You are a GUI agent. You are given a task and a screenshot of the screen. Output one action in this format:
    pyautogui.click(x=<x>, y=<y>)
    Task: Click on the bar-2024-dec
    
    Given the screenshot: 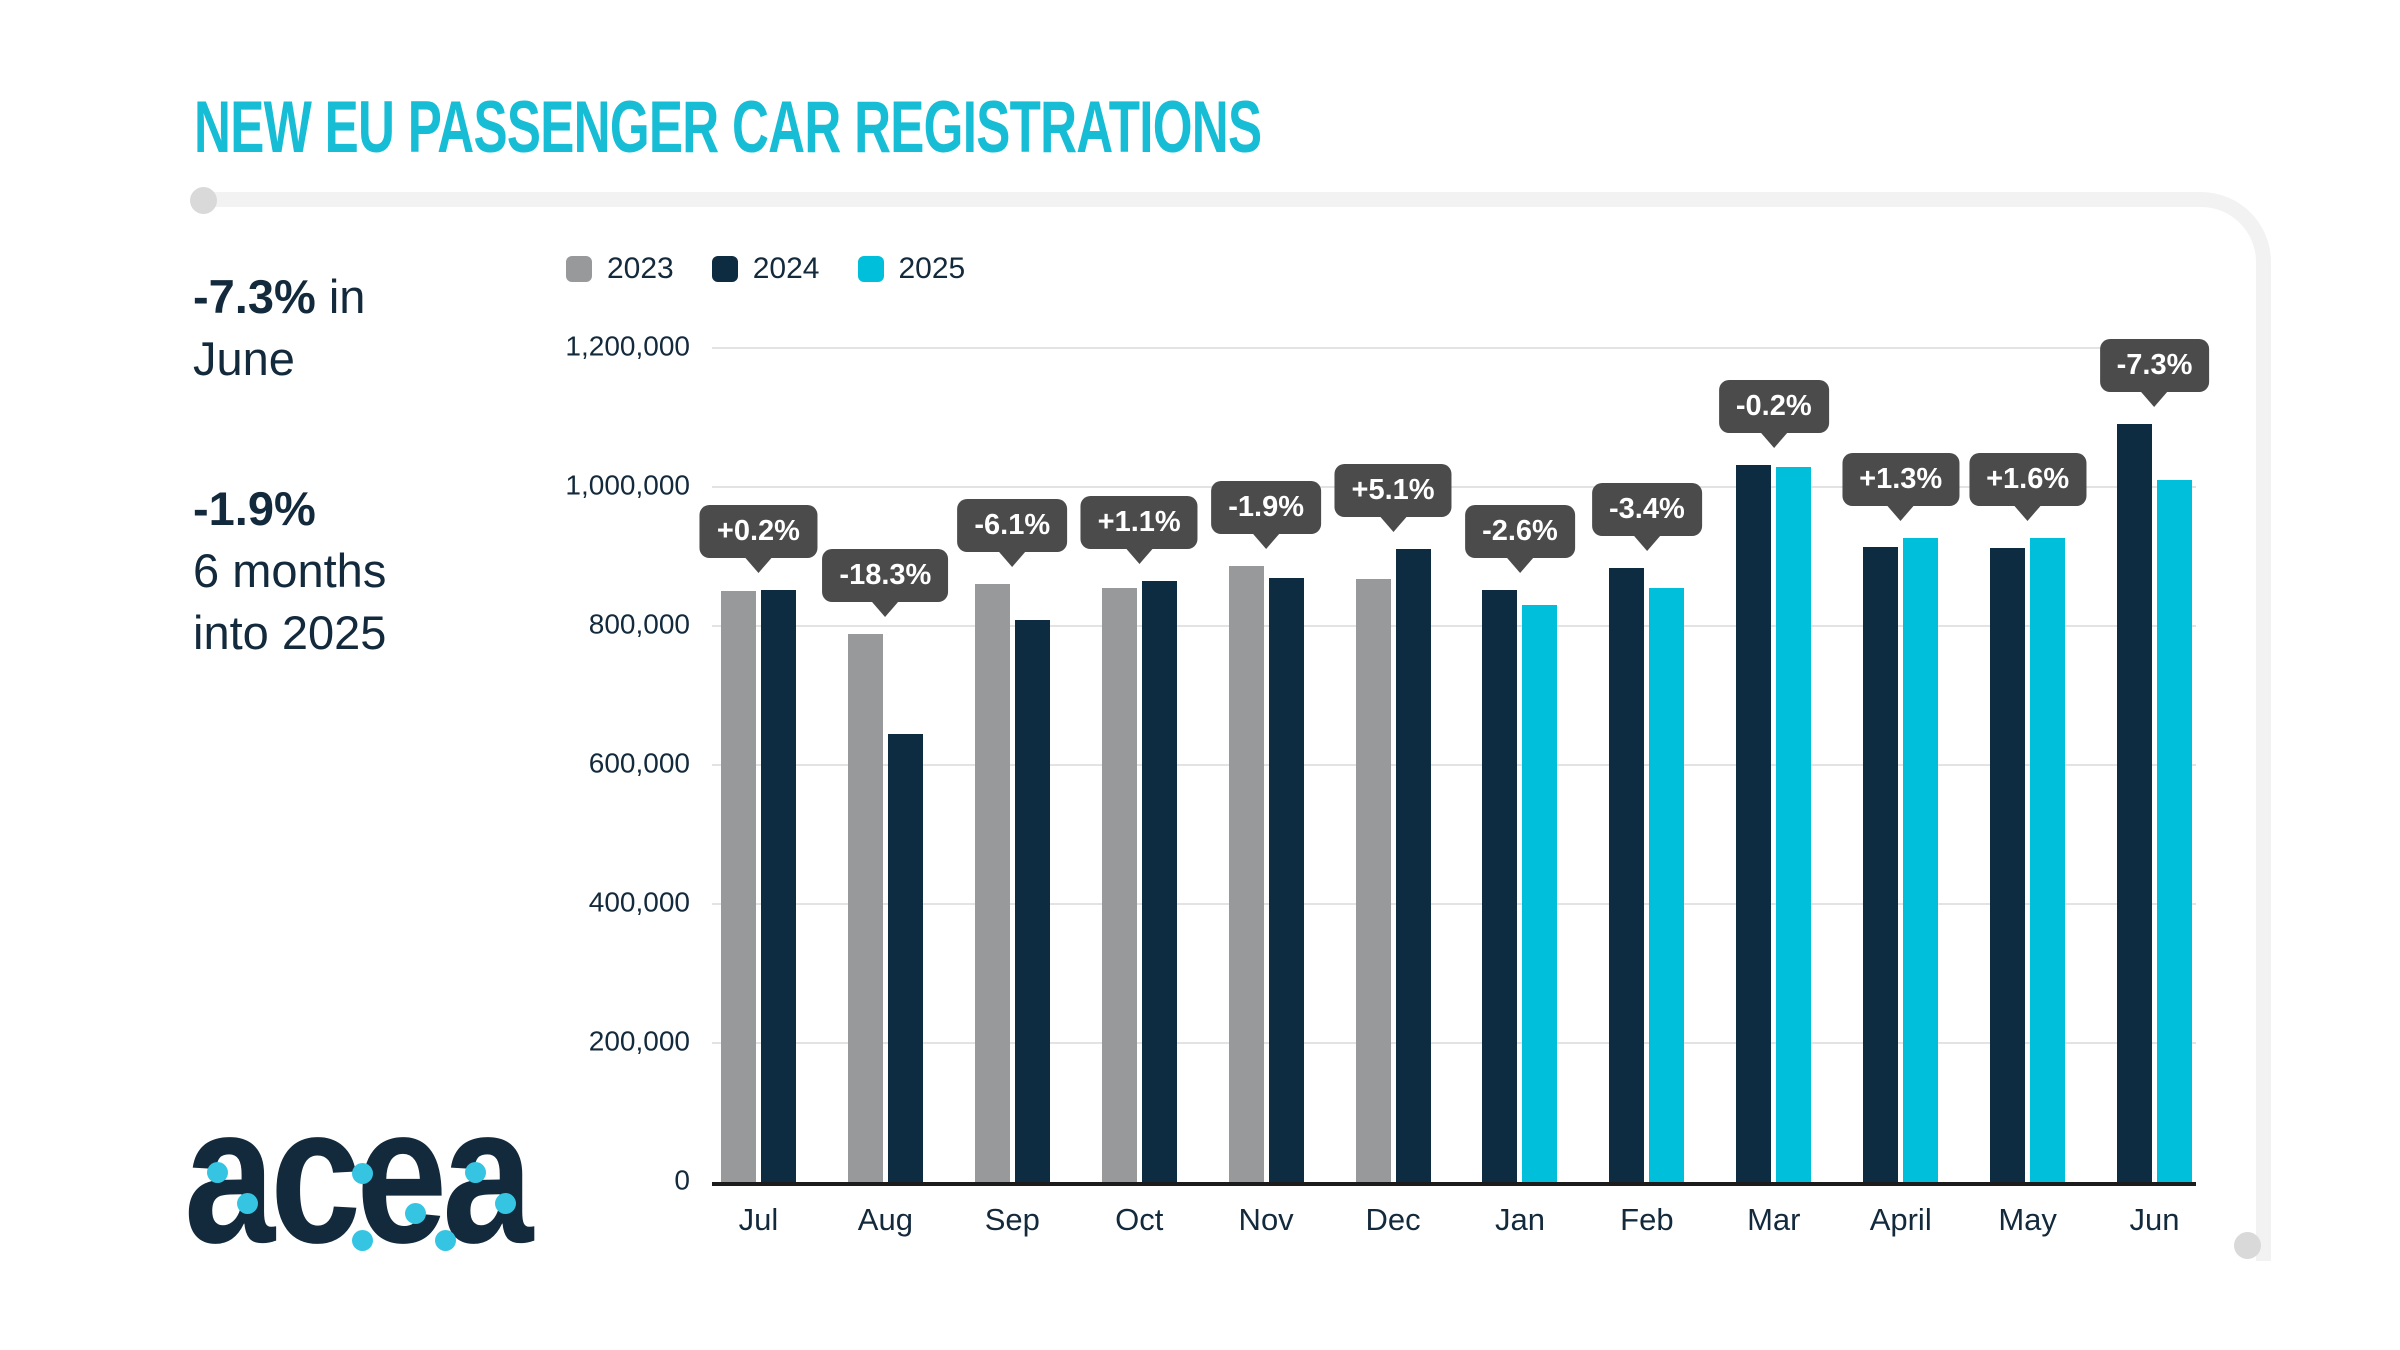 What is the action you would take?
    pyautogui.click(x=1413, y=865)
    